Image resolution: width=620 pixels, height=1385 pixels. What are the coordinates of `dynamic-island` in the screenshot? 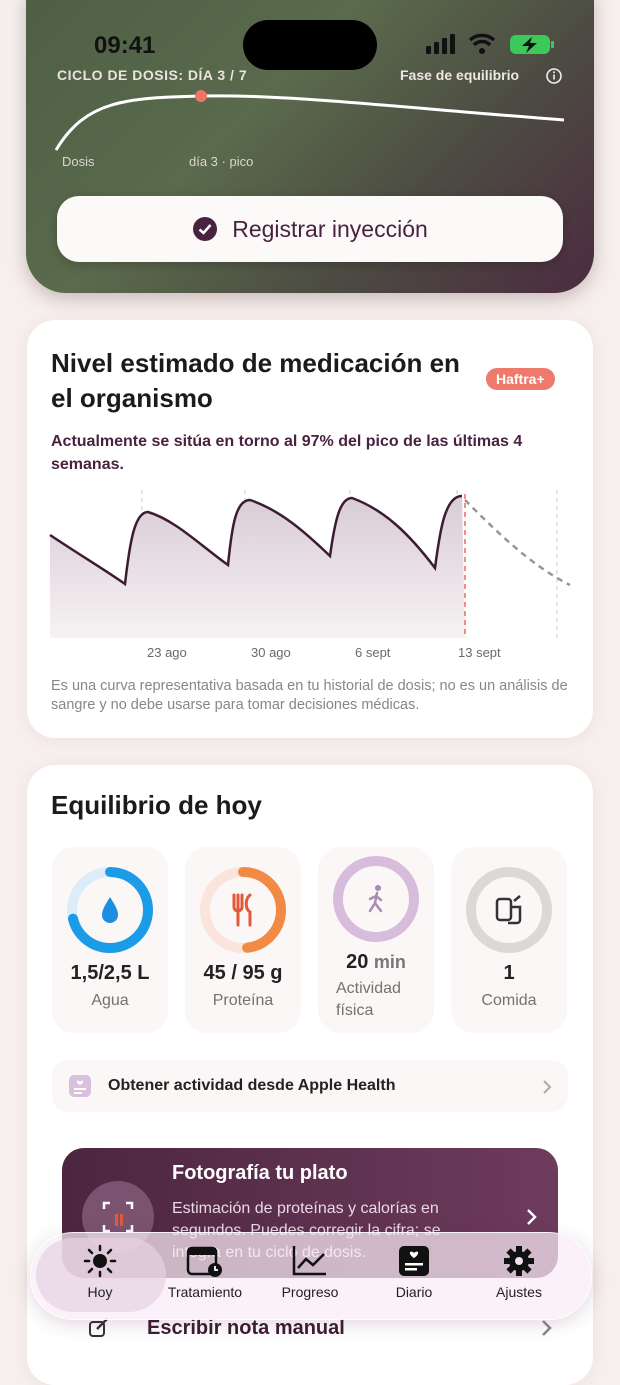 It's located at (310, 45).